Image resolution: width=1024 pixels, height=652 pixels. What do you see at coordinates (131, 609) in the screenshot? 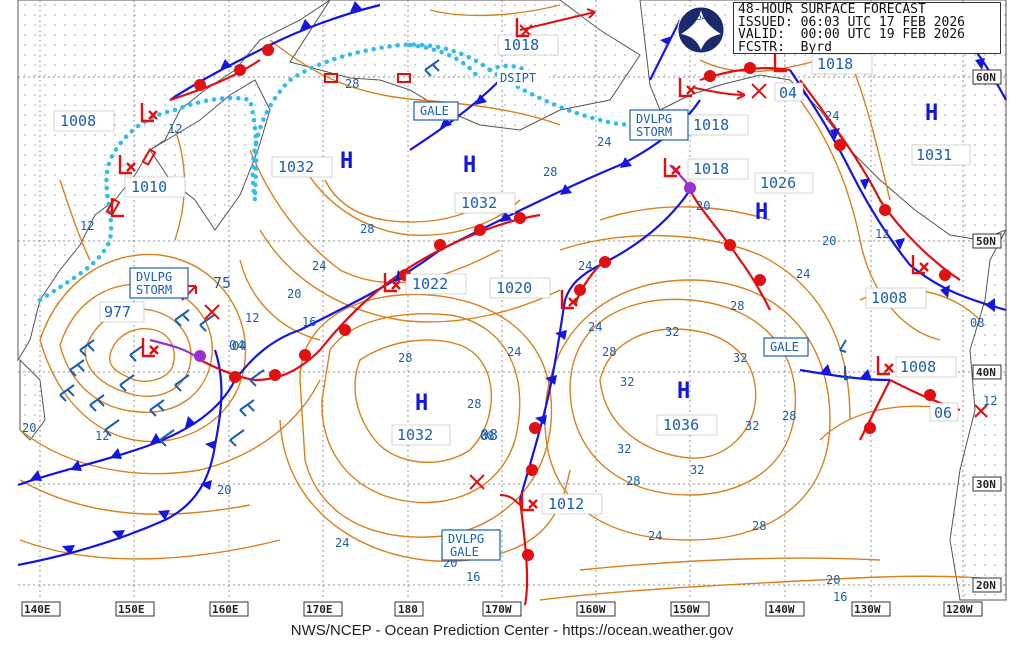
I see `lon-label: 150E` at bounding box center [131, 609].